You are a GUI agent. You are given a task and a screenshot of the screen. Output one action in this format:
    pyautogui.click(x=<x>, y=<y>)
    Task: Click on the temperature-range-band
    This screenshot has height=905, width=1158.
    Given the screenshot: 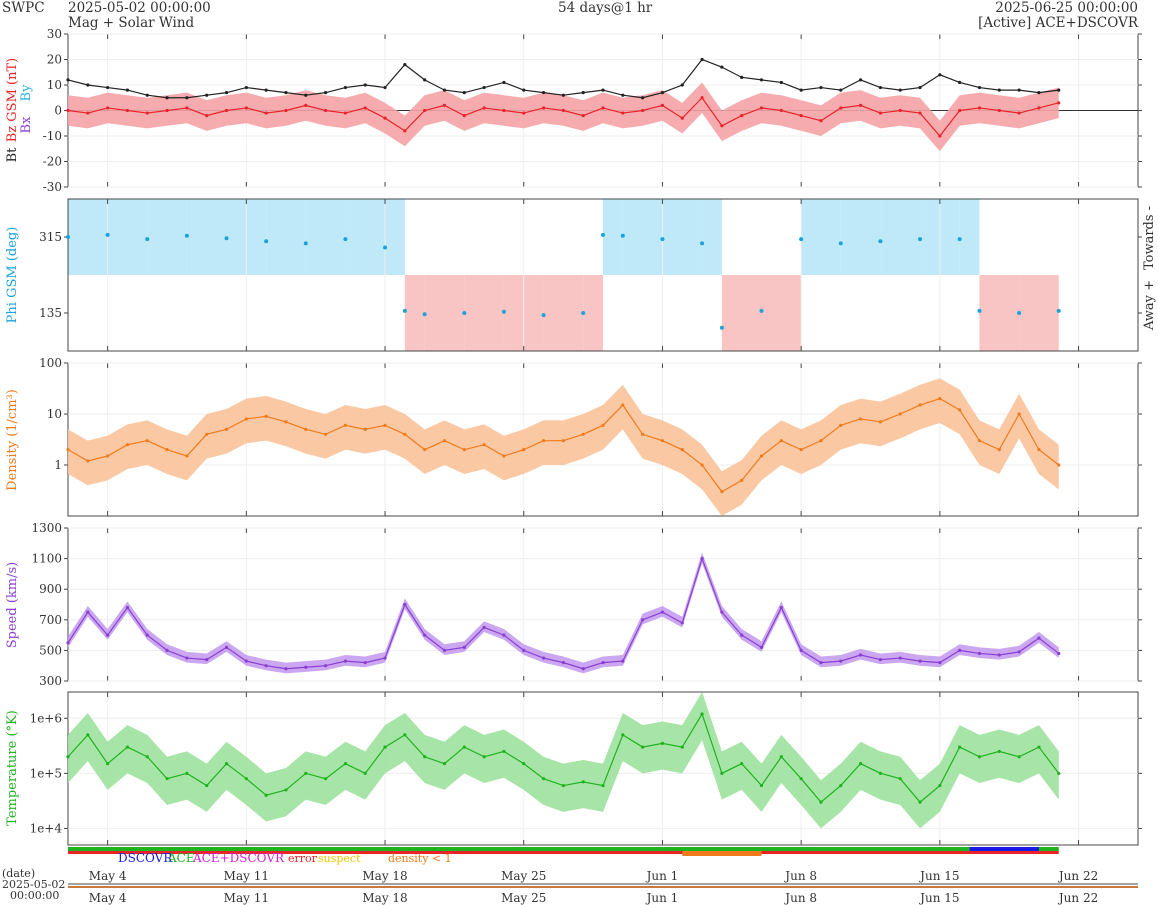 What is the action you would take?
    pyautogui.click(x=563, y=760)
    